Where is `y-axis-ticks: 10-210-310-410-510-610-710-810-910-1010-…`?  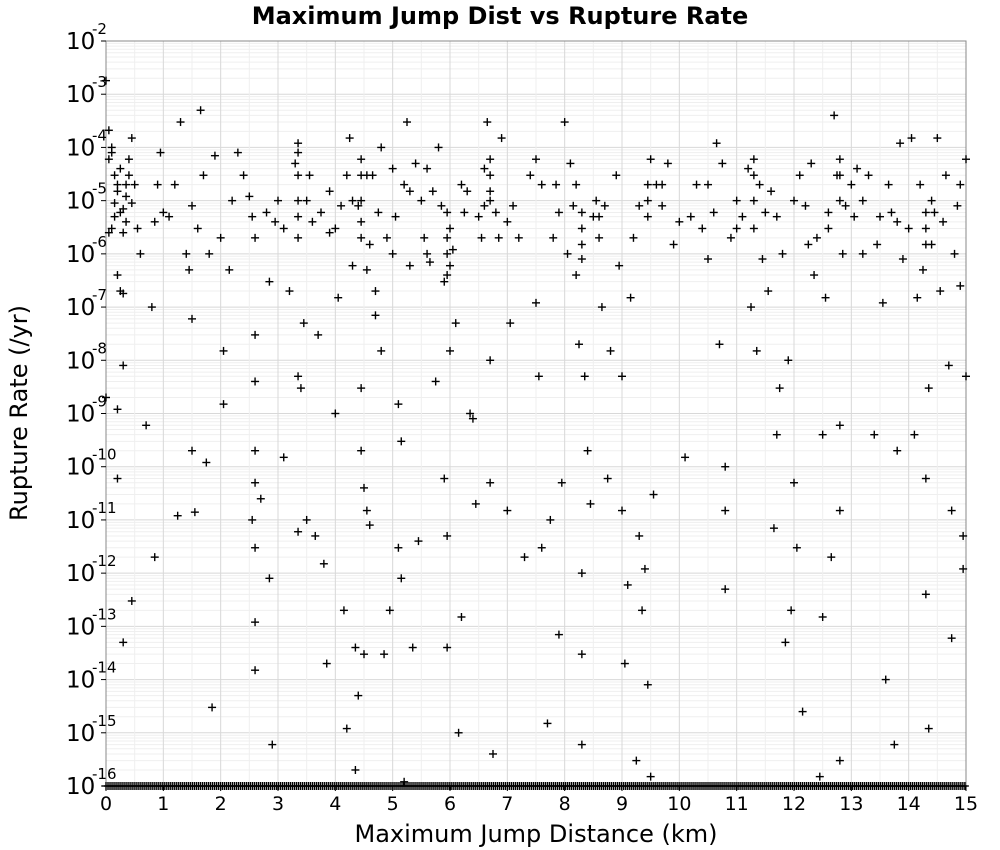
y-axis-ticks: 10-210-310-410-510-610-710-810-910-1010-… is located at coordinates (91, 410).